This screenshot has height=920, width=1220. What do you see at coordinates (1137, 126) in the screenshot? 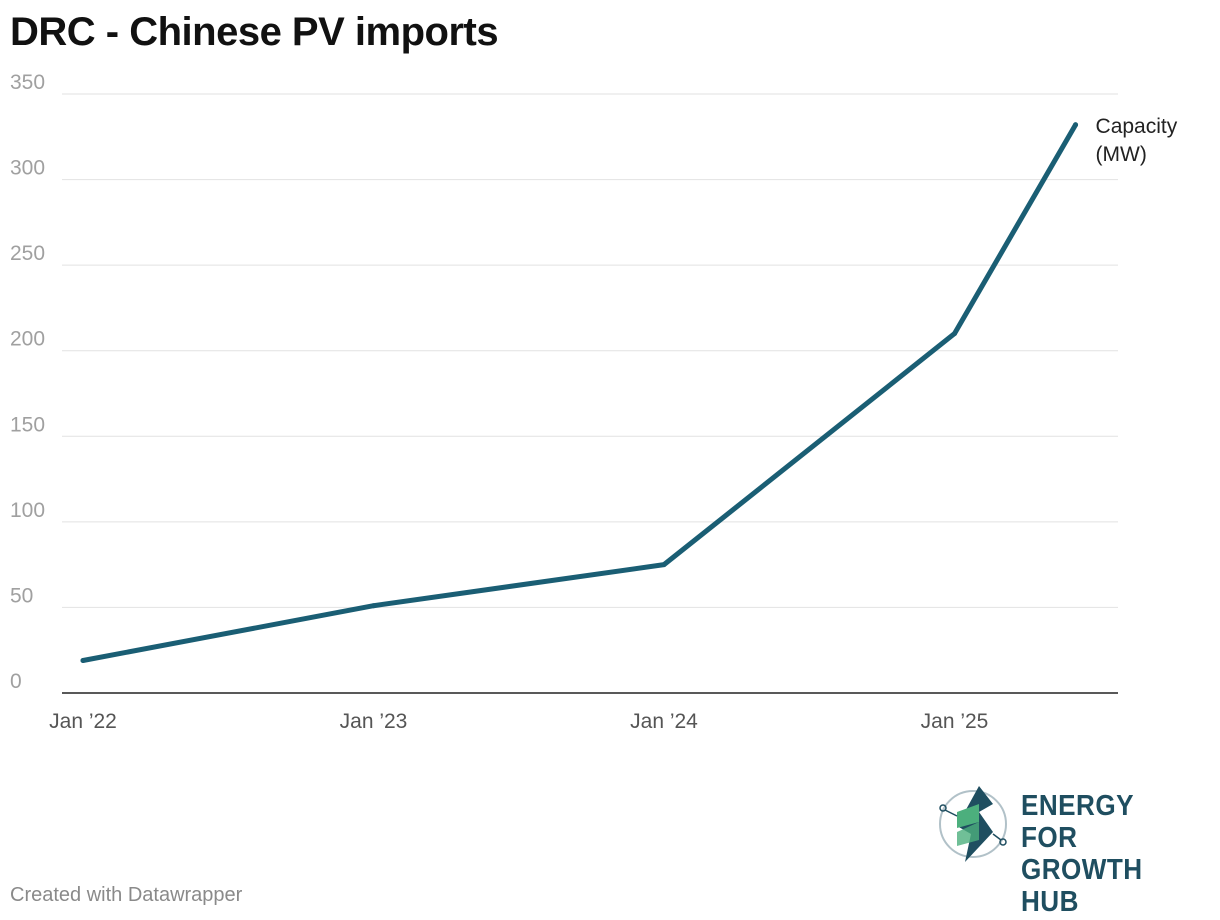
I see `series-label-line-0: Capacity` at bounding box center [1137, 126].